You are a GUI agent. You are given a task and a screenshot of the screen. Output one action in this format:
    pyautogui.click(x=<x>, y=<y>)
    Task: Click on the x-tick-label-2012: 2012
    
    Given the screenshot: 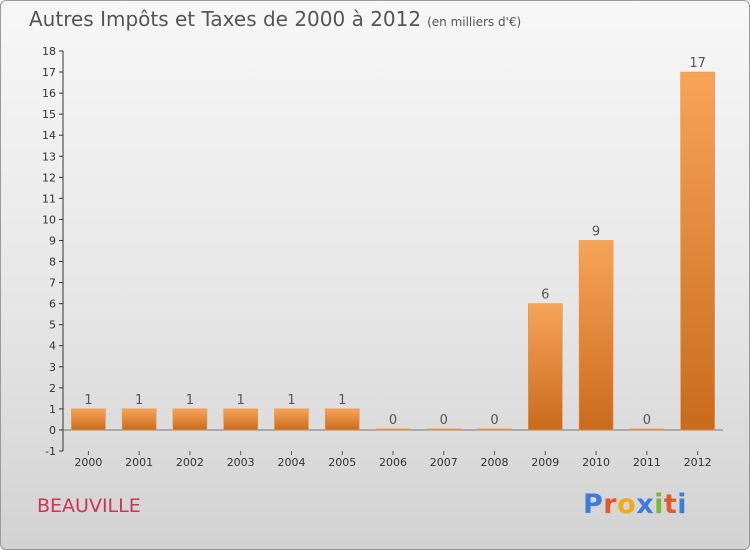 What is the action you would take?
    pyautogui.click(x=698, y=462)
    